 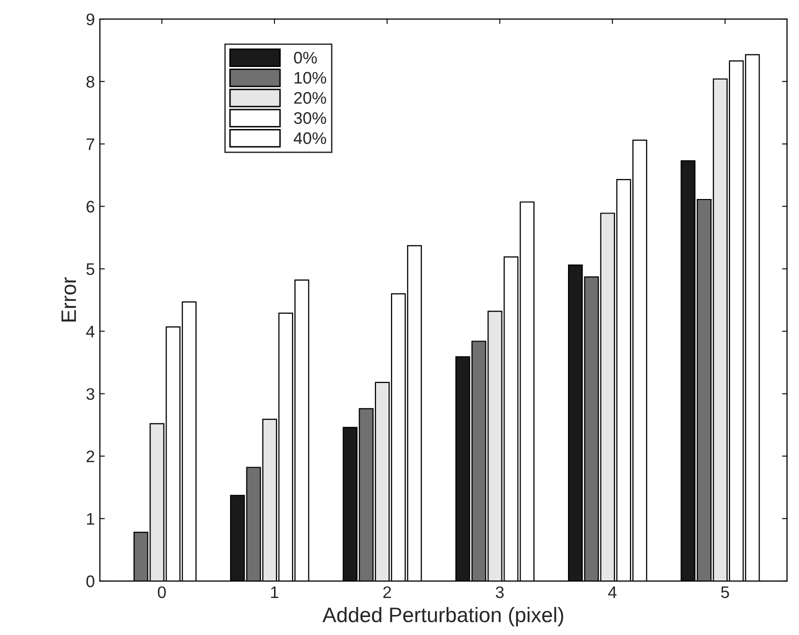 What do you see at coordinates (274, 592) in the screenshot?
I see `x-tick-label: 1` at bounding box center [274, 592].